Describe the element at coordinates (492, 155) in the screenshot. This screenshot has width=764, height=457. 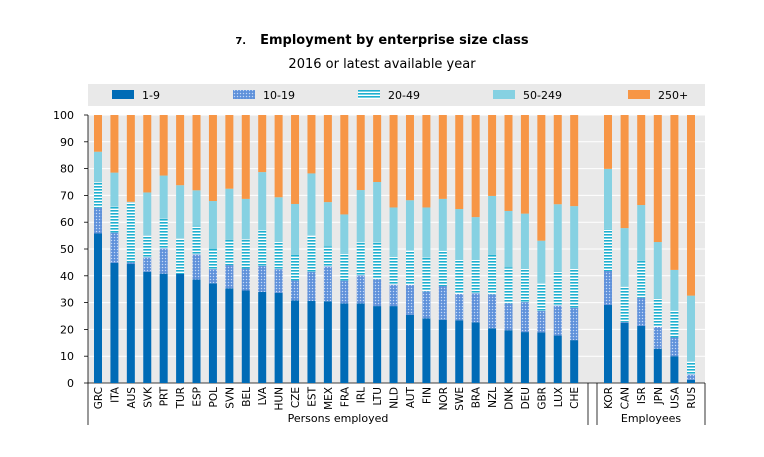
I see `bar-NZL-250+` at that location.